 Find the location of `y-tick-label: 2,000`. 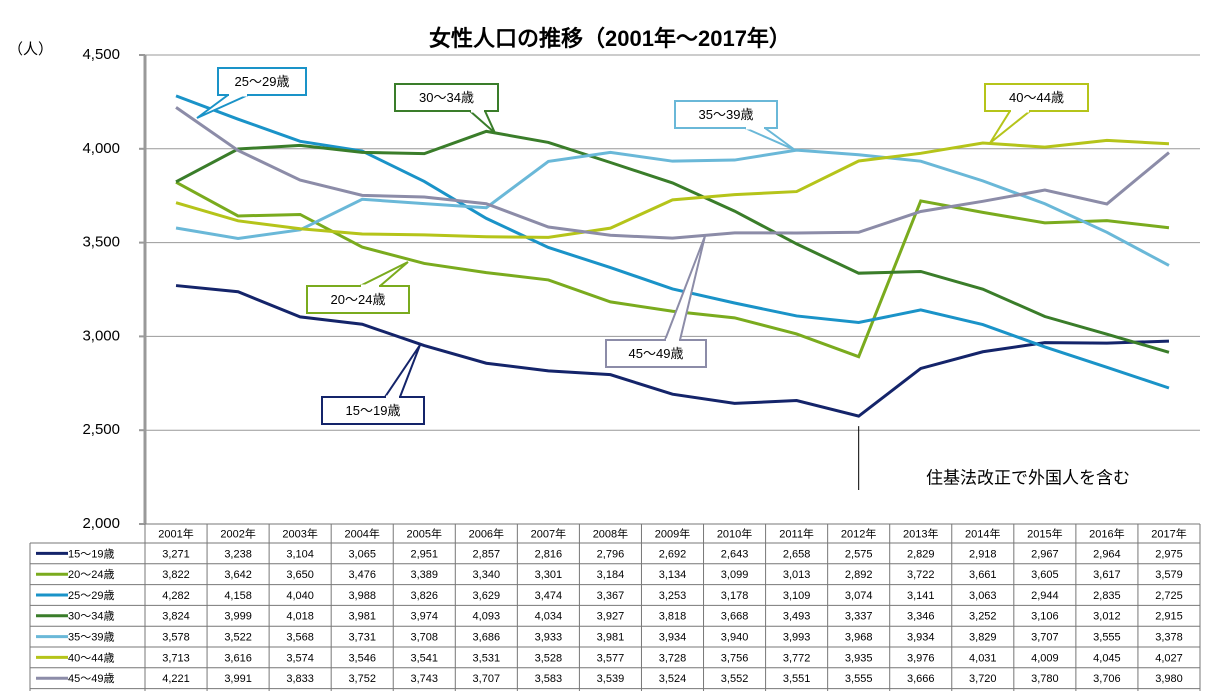

y-tick-label: 2,000 is located at coordinates (101, 523).